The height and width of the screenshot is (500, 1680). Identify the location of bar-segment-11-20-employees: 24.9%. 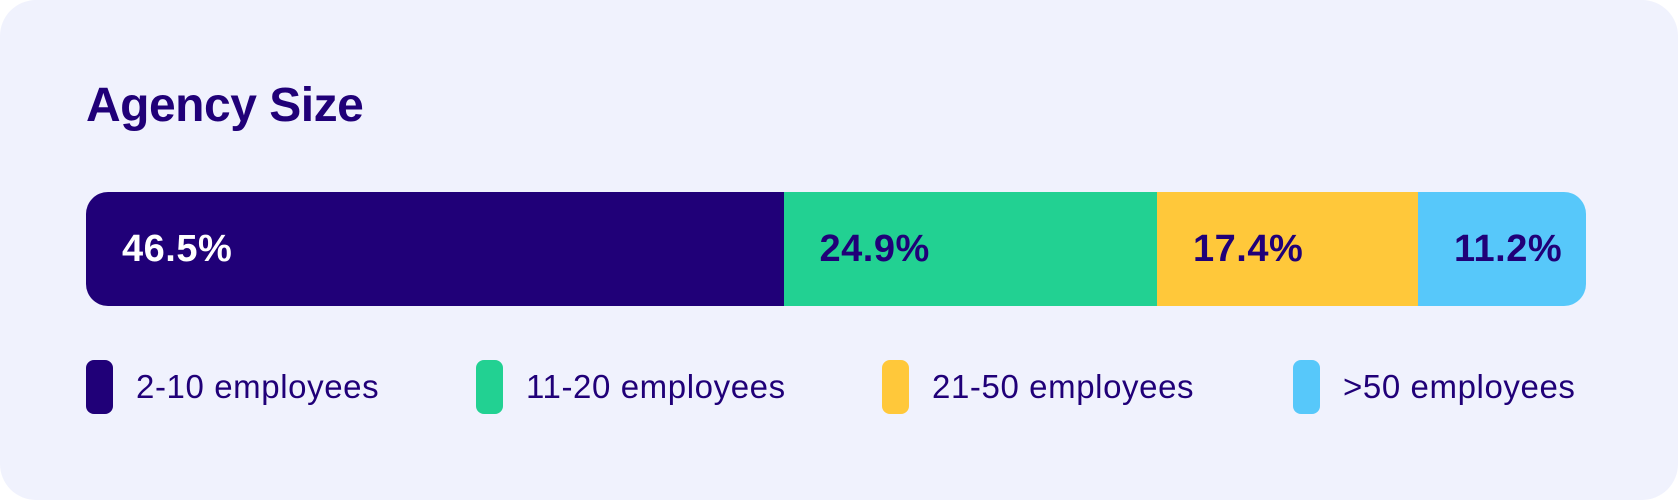
(970, 249).